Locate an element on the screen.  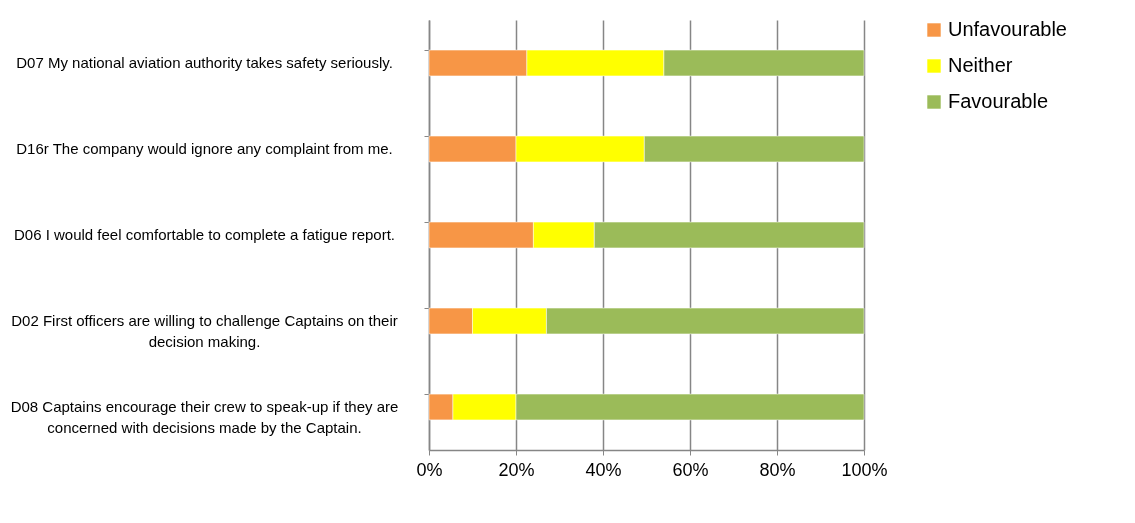
y-tick-label: D08 Captains encourage their crew to speak-up if they are concerned with decisions made by the Captain. is located at coordinates (204, 417).